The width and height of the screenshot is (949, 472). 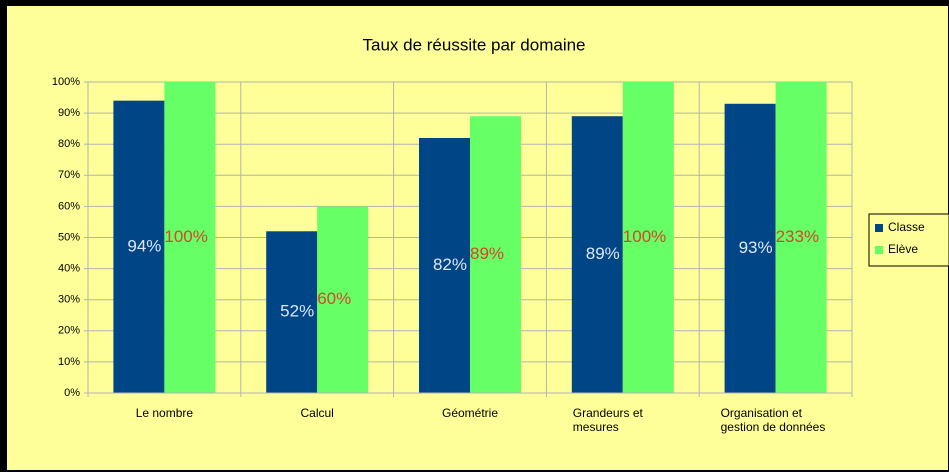 I want to click on y-tick-label: 30%, so click(x=69, y=300).